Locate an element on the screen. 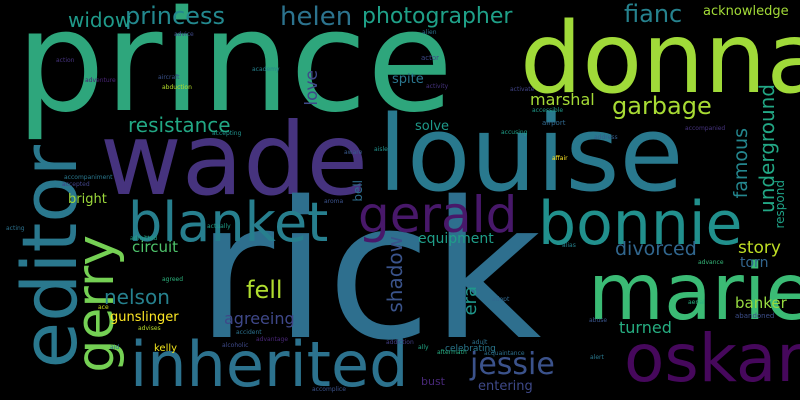 The width and height of the screenshot is (800, 400). word-acknowledge: acknowledge is located at coordinates (746, 11).